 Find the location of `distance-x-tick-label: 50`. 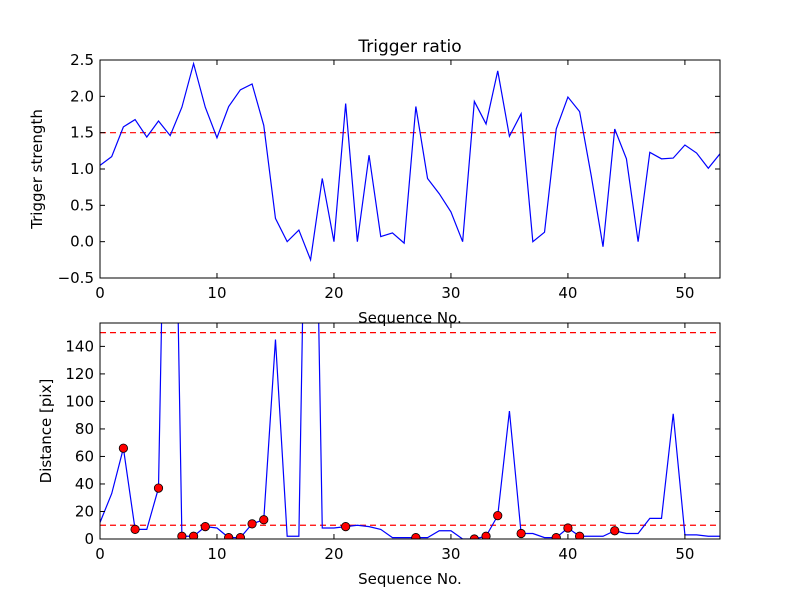

distance-x-tick-label: 50 is located at coordinates (684, 554).